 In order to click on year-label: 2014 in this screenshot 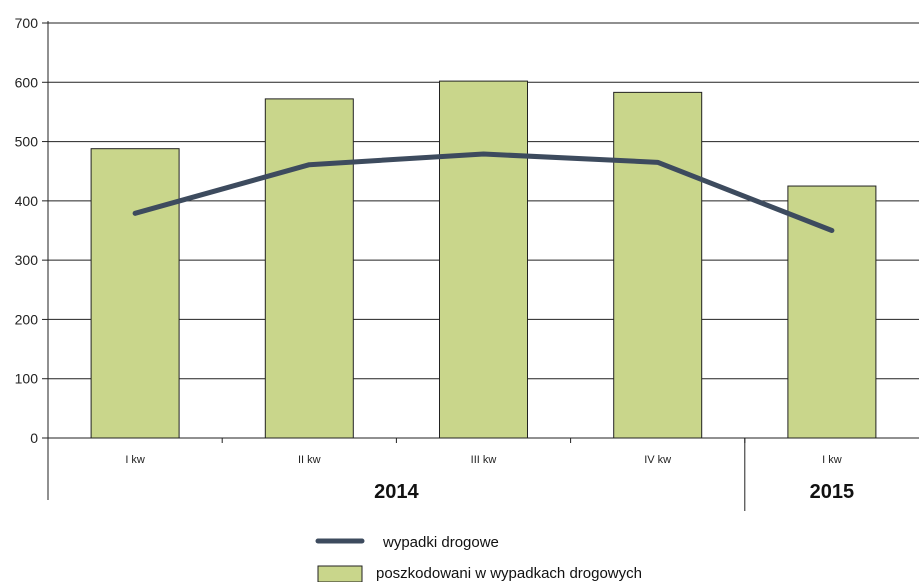, I will do `click(396, 492)`.